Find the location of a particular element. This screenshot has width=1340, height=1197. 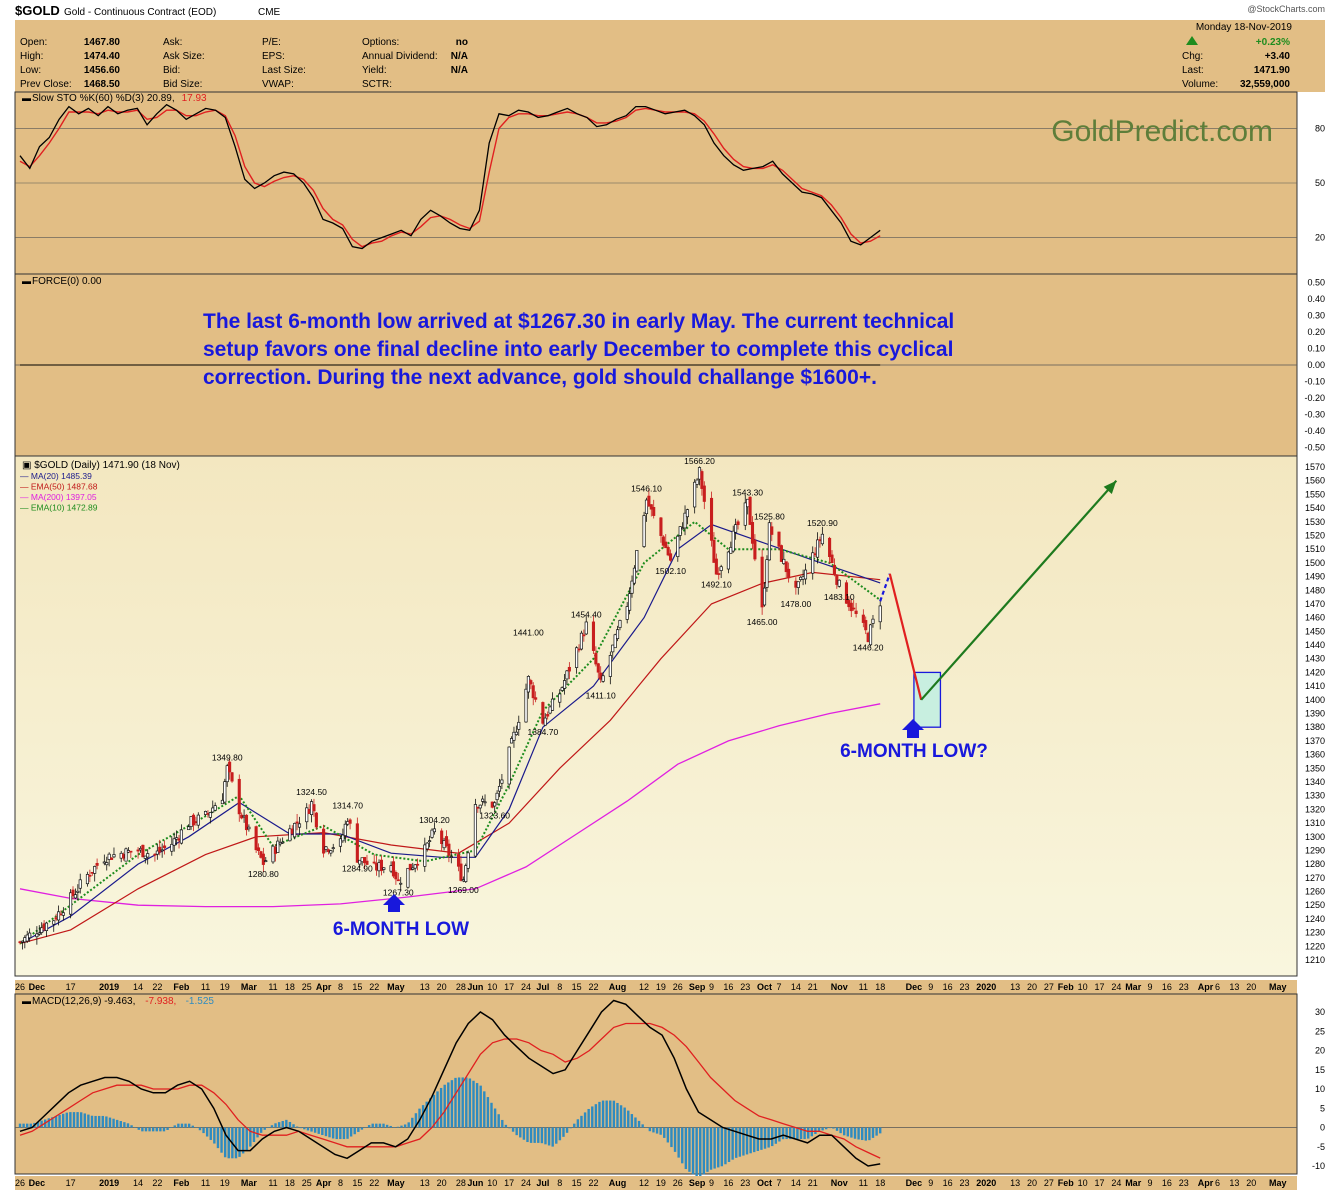

x-tick-label: 10 is located at coordinates (1083, 1183).